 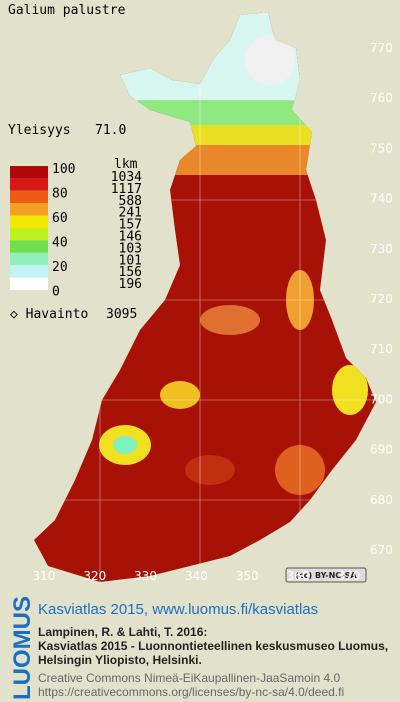 What do you see at coordinates (145, 576) in the screenshot?
I see `x-label: 330` at bounding box center [145, 576].